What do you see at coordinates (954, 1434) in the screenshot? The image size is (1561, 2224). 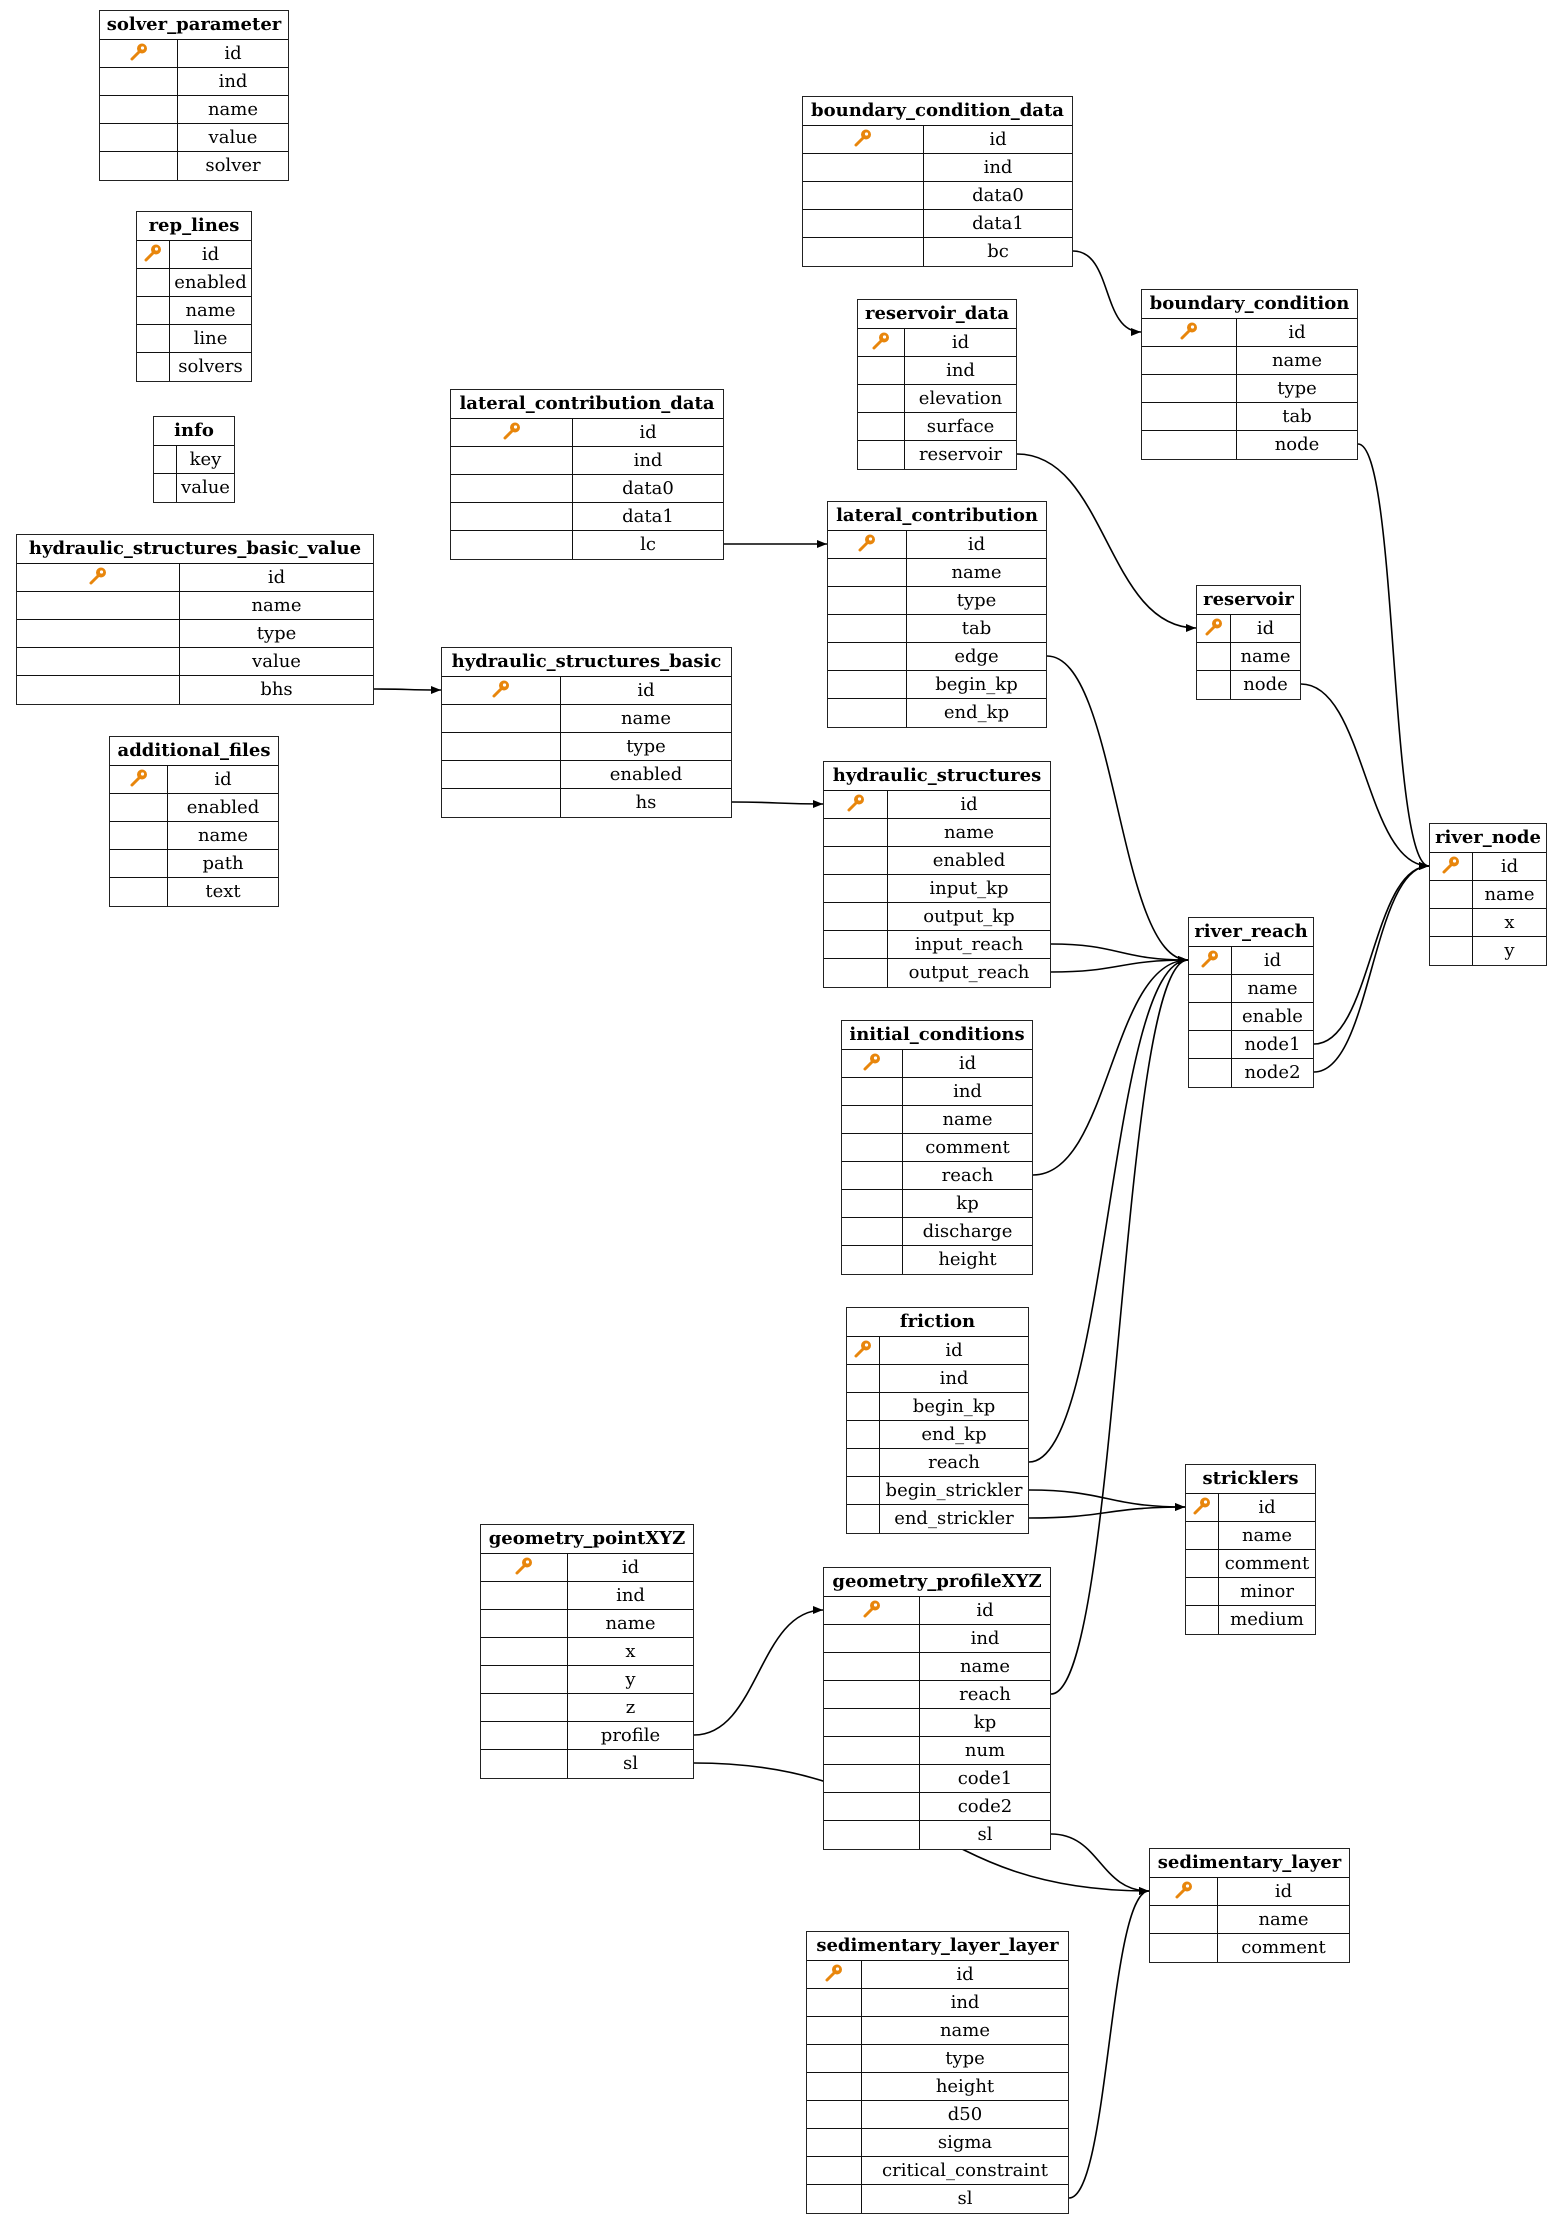 I see `field-name: end_kp` at bounding box center [954, 1434].